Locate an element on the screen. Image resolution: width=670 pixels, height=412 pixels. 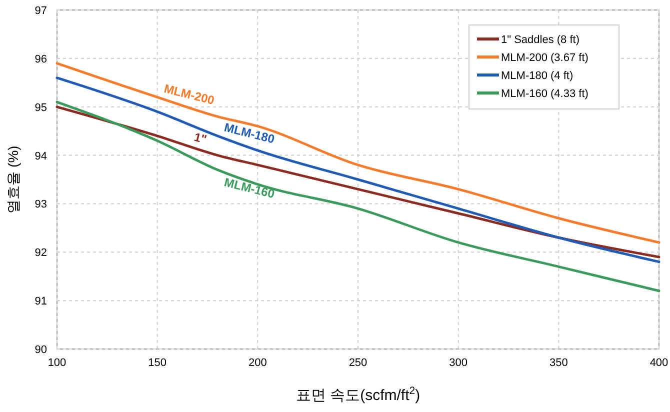
annotation: 1" is located at coordinates (200, 138).